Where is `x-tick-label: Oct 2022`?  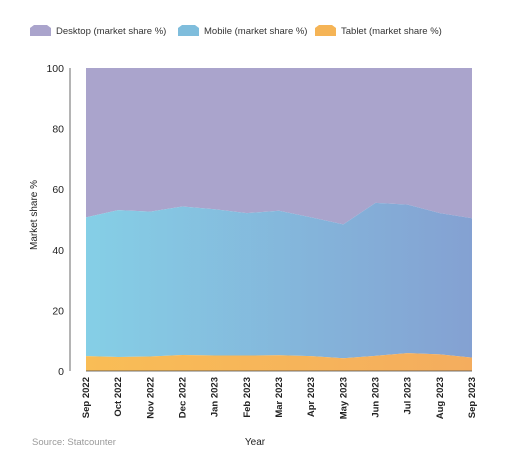
x-tick-label: Oct 2022 is located at coordinates (118, 397).